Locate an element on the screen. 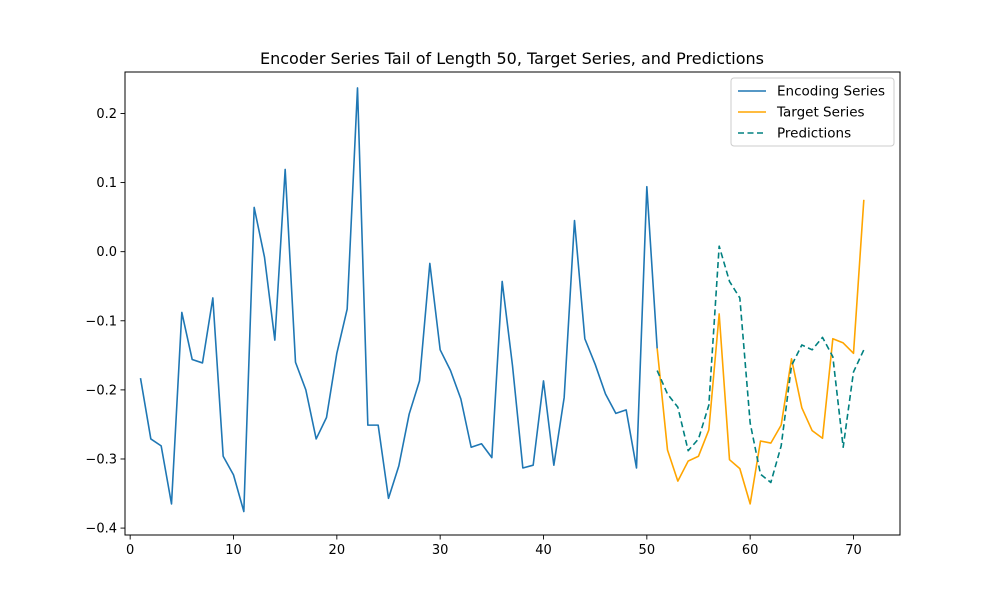 This screenshot has height=600, width=1000. legend-box is located at coordinates (812, 112).